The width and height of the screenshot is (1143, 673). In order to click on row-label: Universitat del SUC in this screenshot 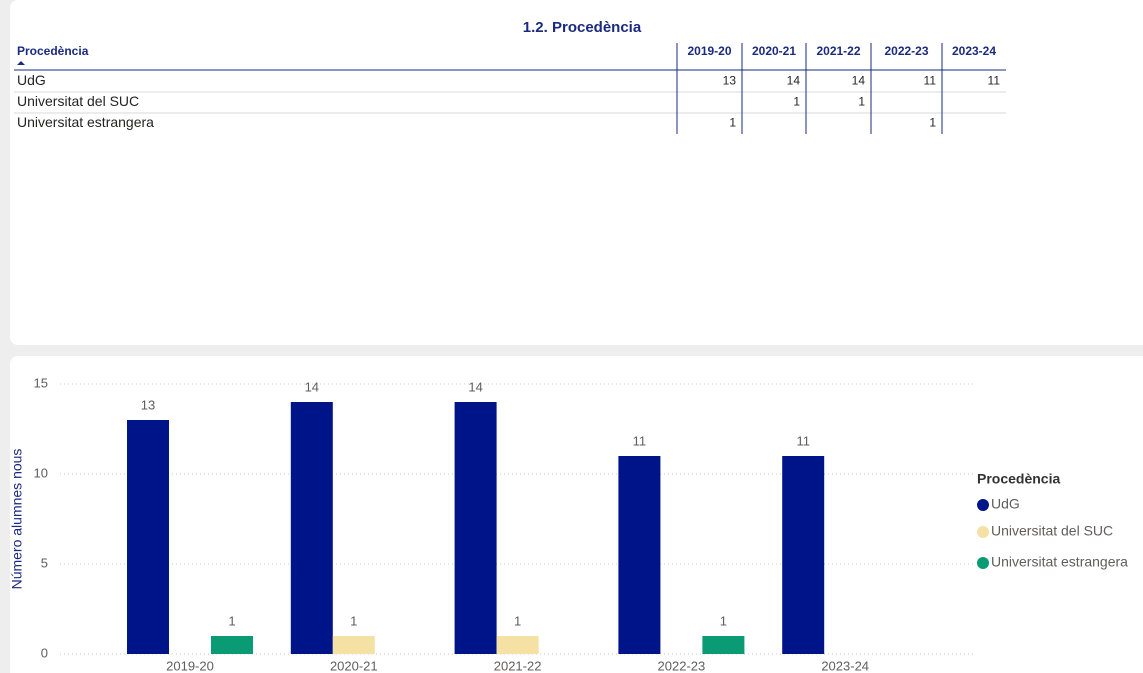, I will do `click(78, 101)`.